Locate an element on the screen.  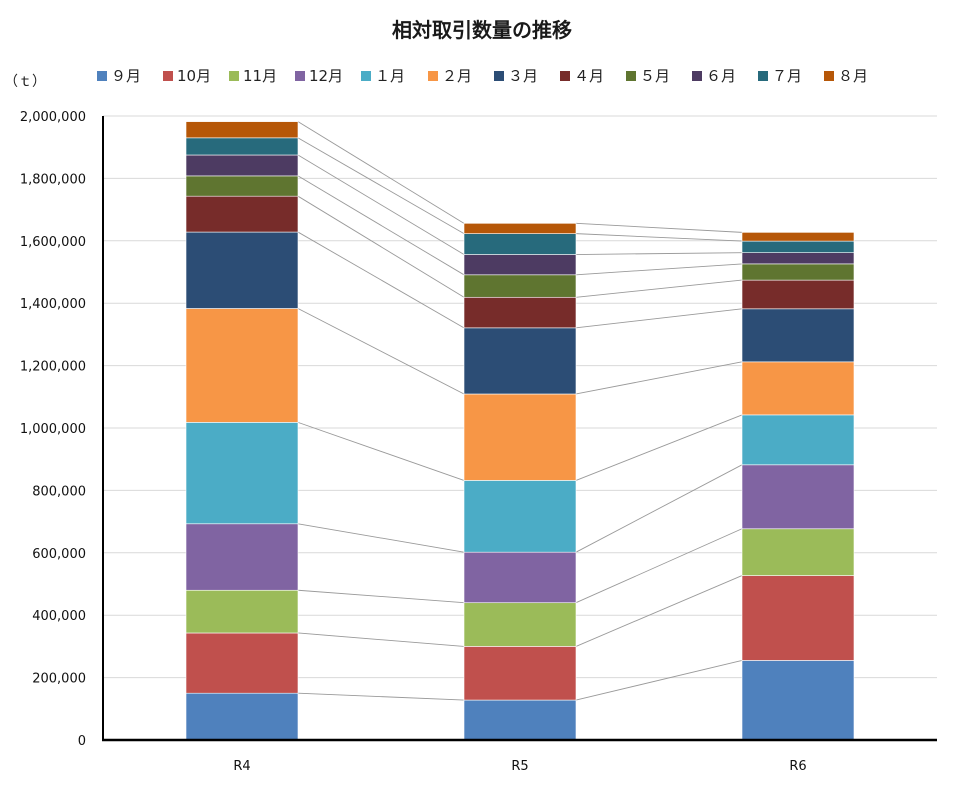
legend-label: ７月 is located at coordinates (787, 76).